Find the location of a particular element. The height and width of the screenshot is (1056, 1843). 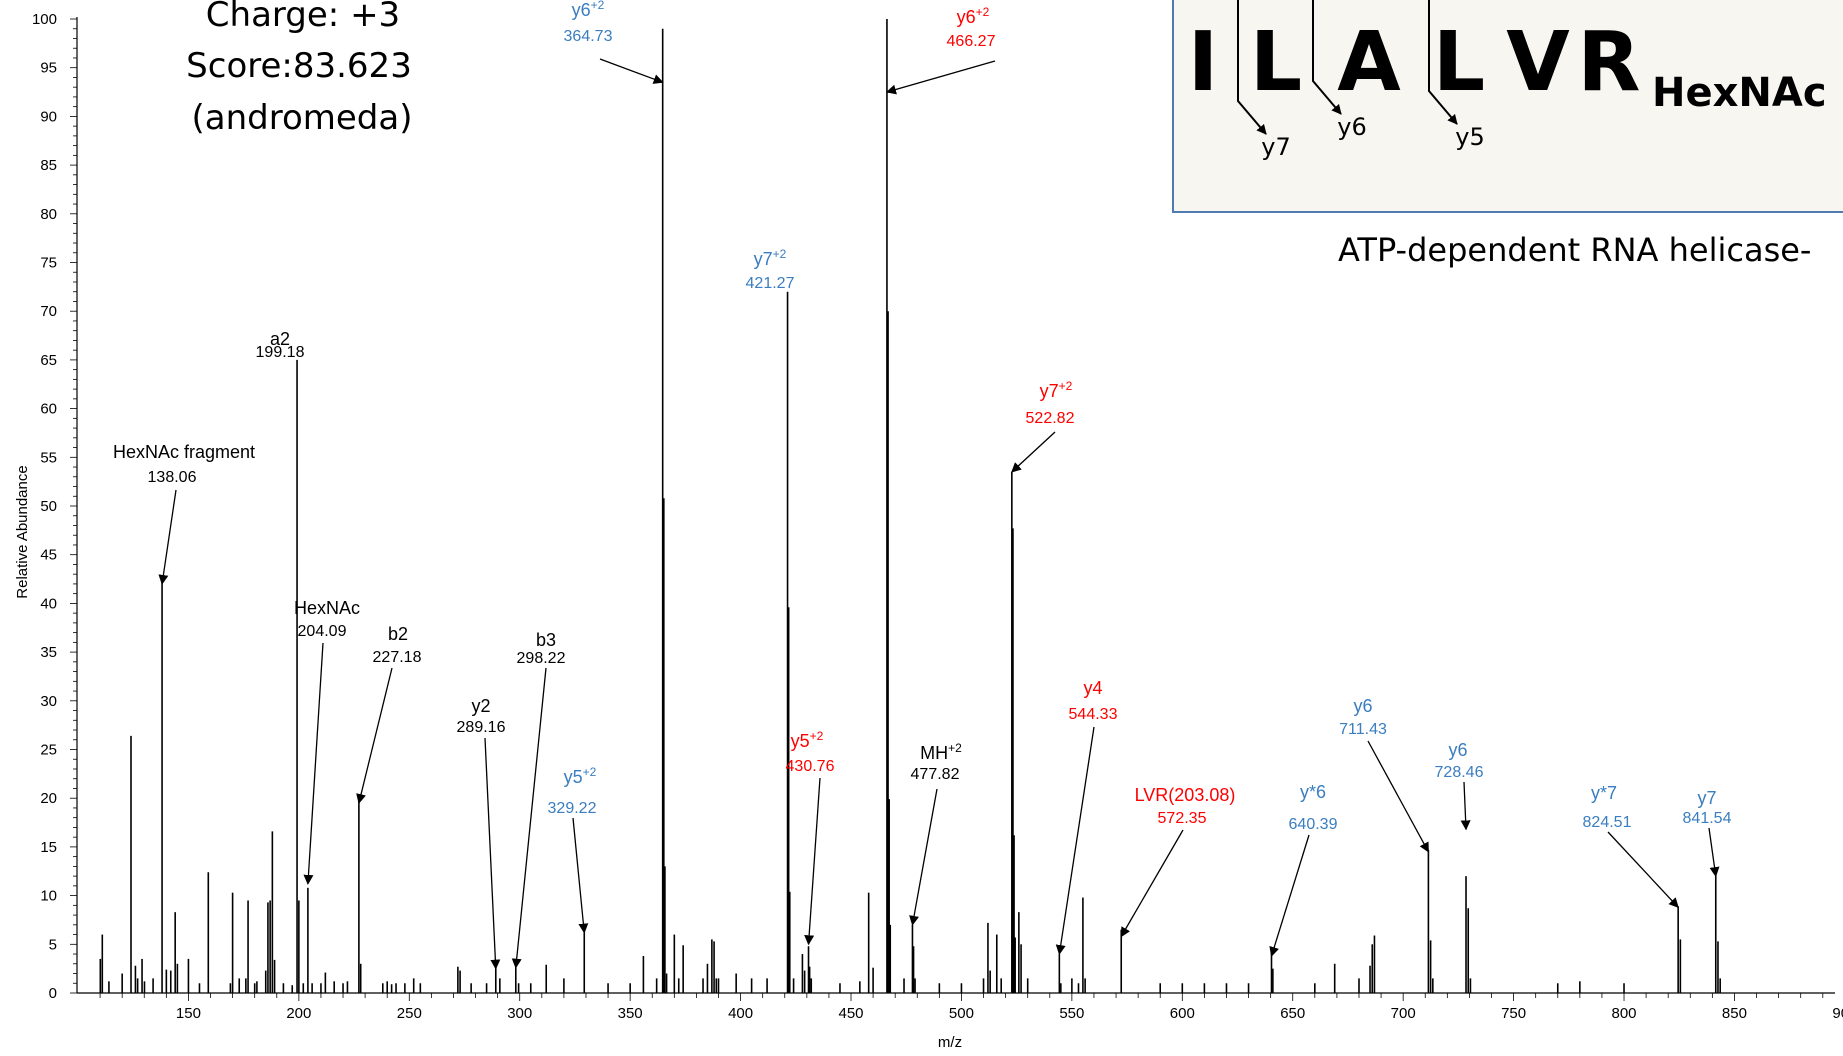

ion-mz-value: 640.39 is located at coordinates (1313, 824).